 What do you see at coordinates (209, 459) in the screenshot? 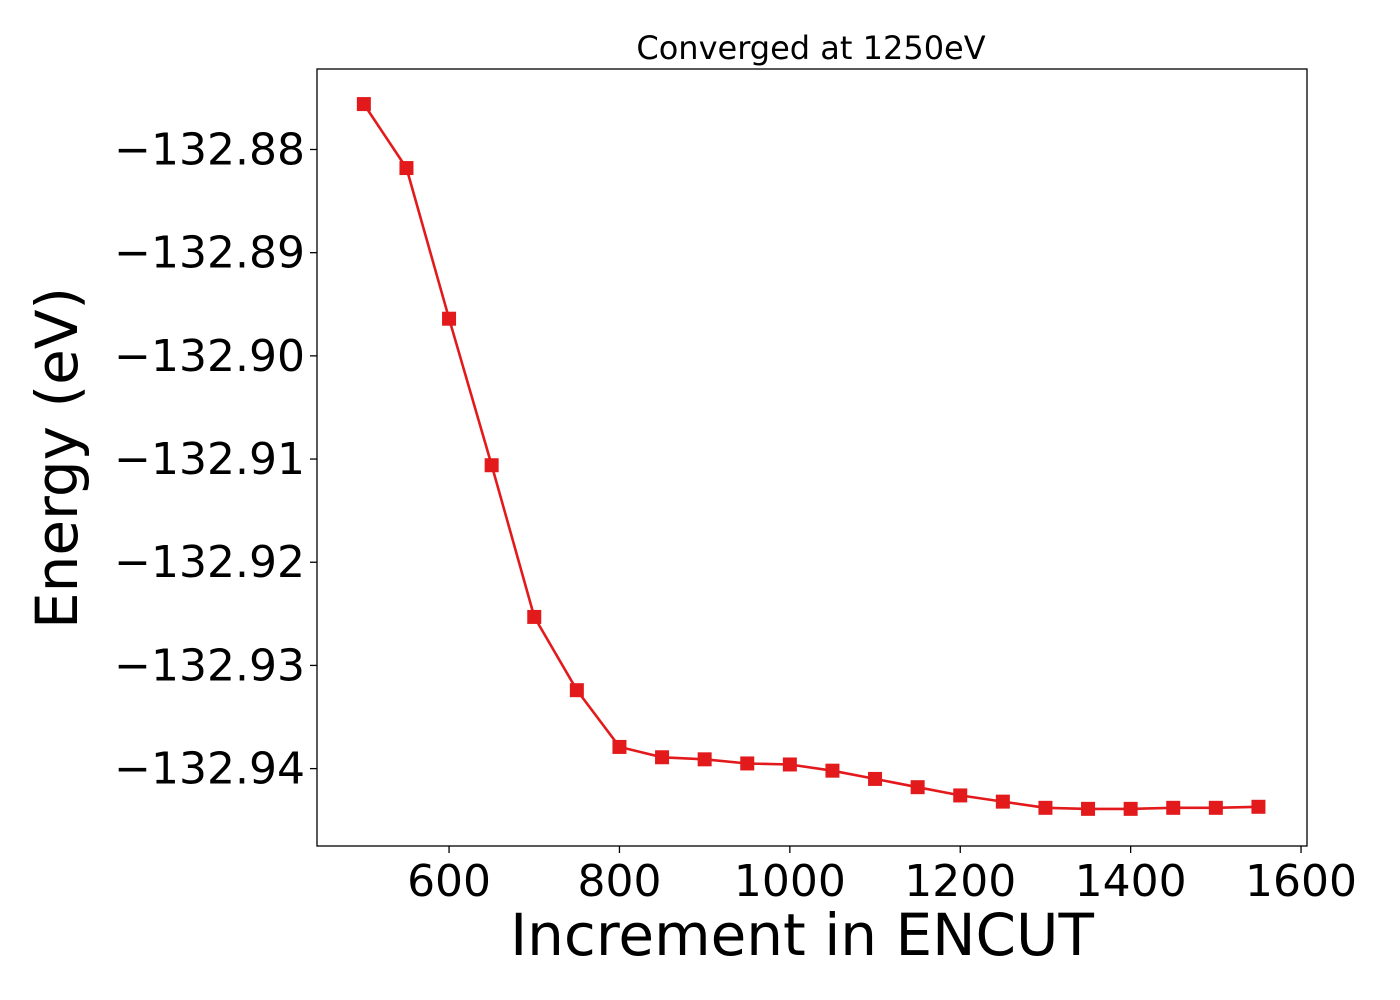
I see `y-tick-label: −132.91` at bounding box center [209, 459].